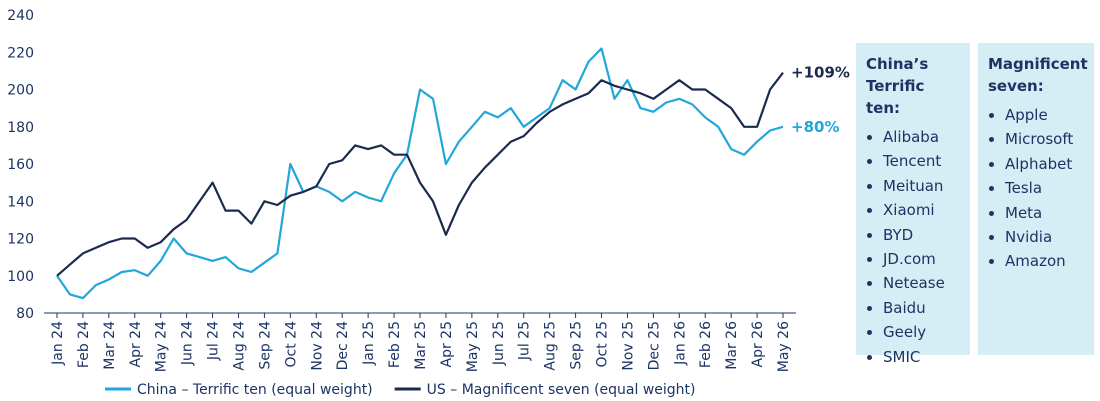  What do you see at coordinates (20, 277) in the screenshot?
I see `y-tick-label: 100` at bounding box center [20, 277].